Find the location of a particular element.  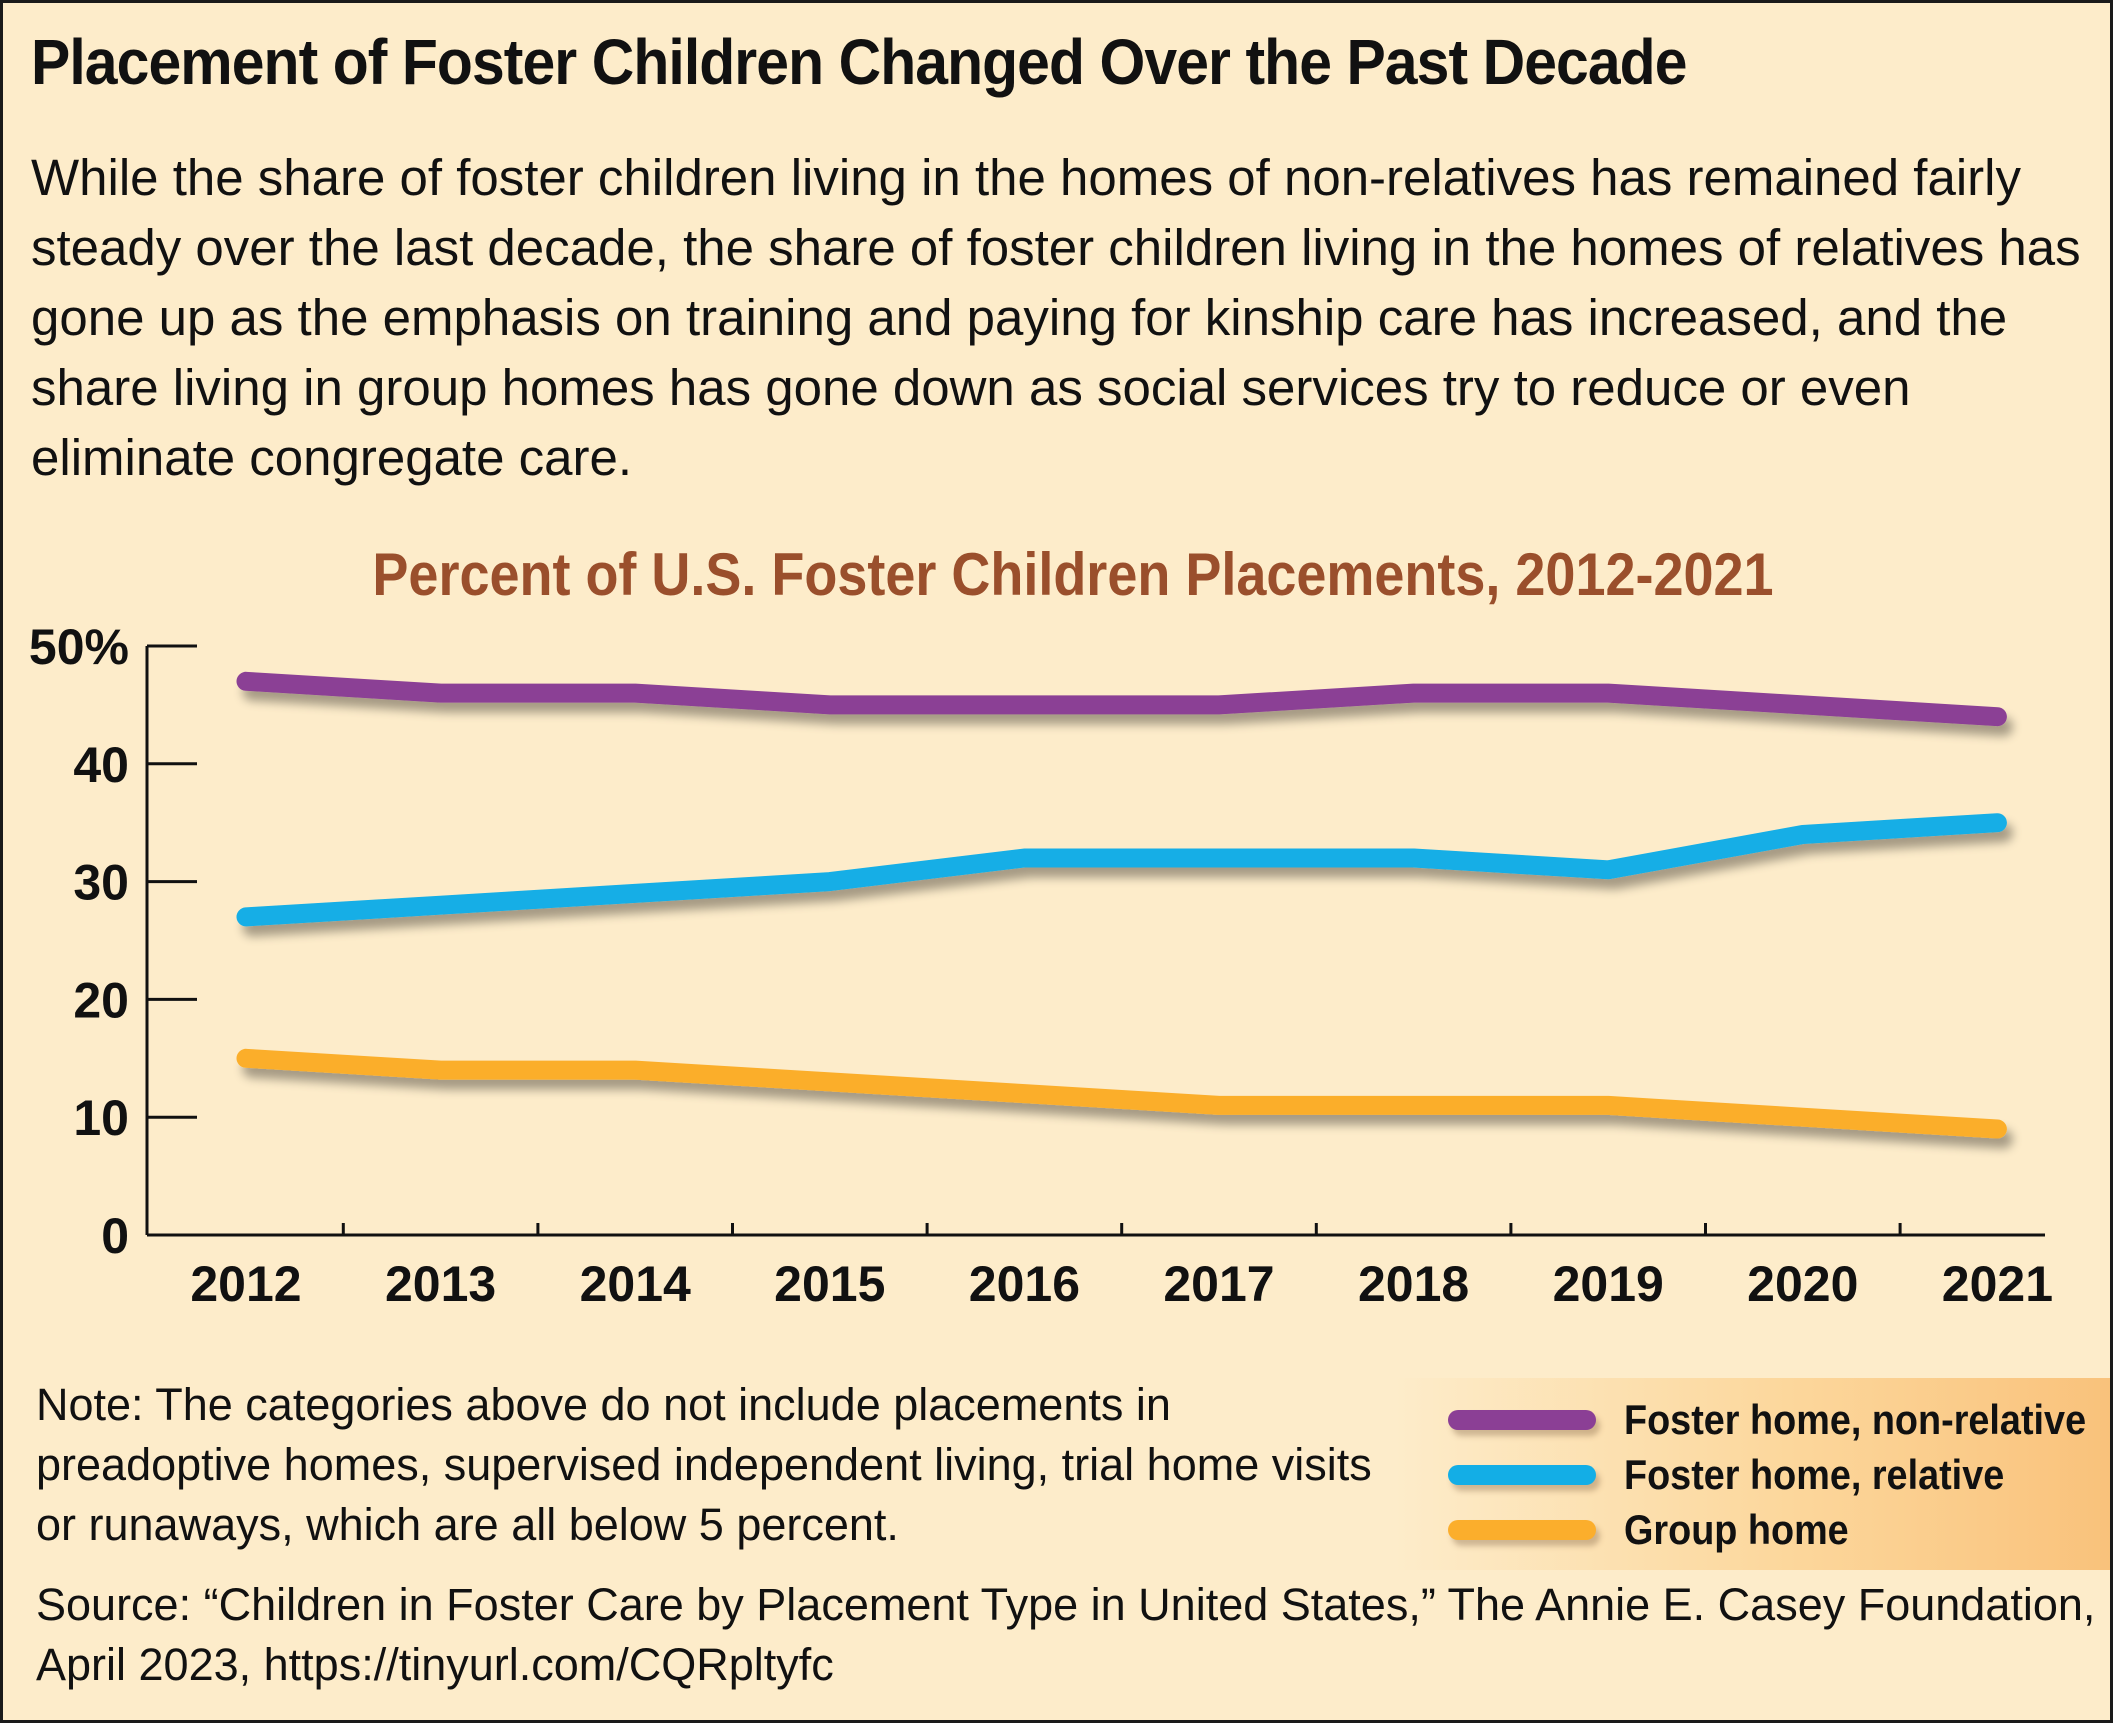

legend-item-non-relative: Foster home, non-relative is located at coordinates (1780, 1420).